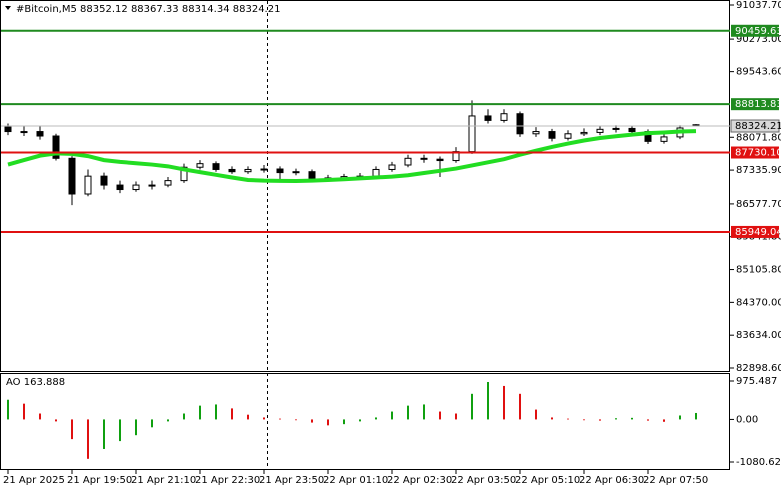 The width and height of the screenshot is (781, 489). What do you see at coordinates (227, 480) in the screenshot?
I see `x-tick-label: 21 Apr 22:30` at bounding box center [227, 480].